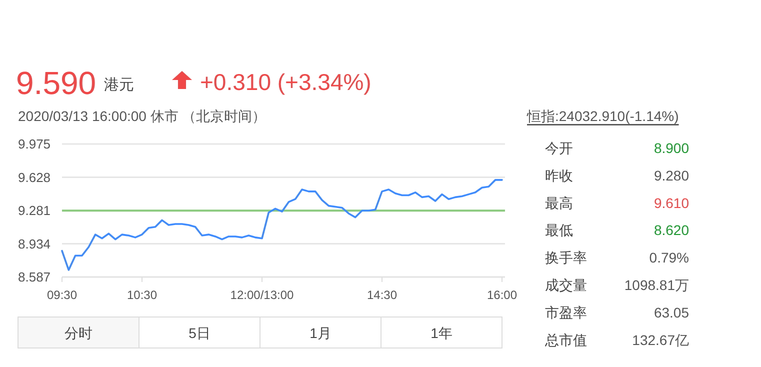 This screenshot has width=761, height=367. Describe the element at coordinates (559, 148) in the screenshot. I see `text: 今开` at that location.